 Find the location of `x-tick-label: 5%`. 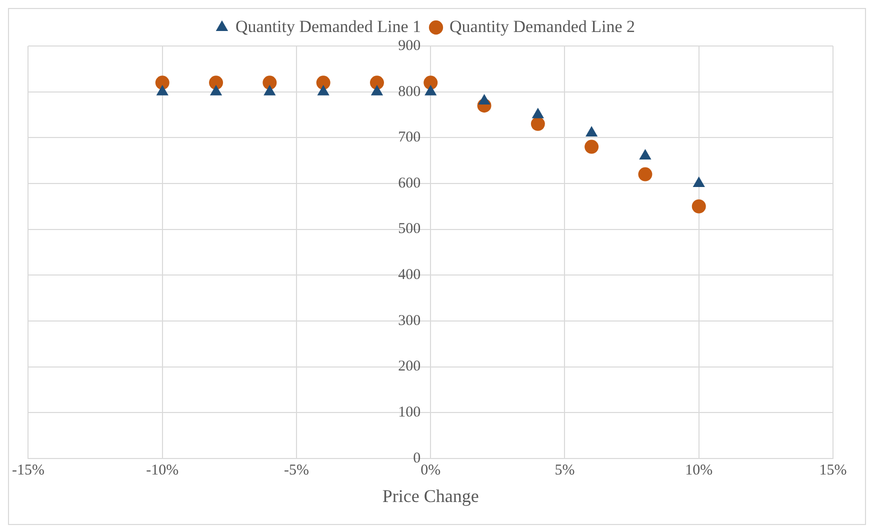

x-tick-label: 5% is located at coordinates (564, 470).